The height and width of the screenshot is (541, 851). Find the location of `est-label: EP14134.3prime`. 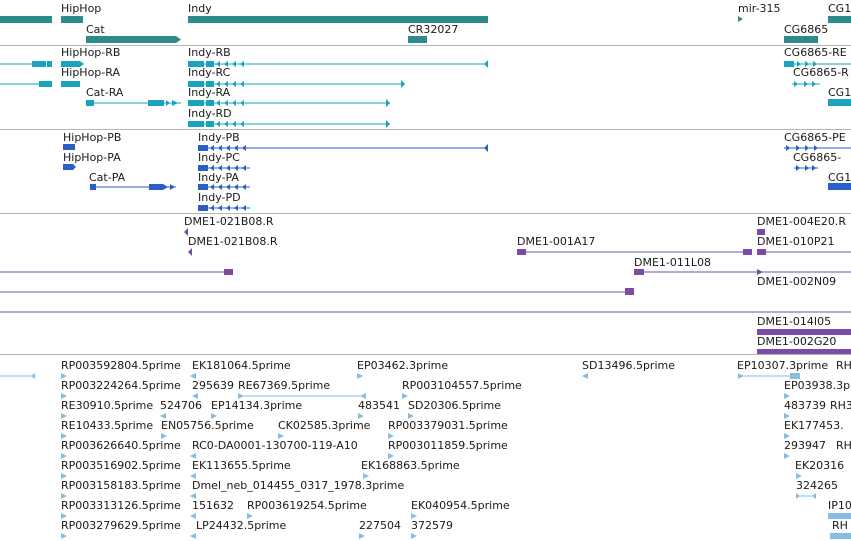

est-label: EP14134.3prime is located at coordinates (257, 405).